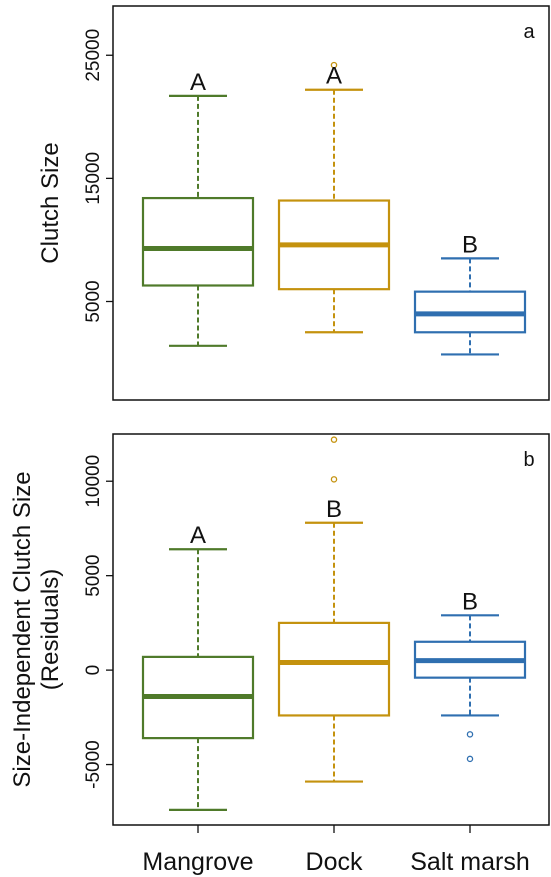 Image resolution: width=551 pixels, height=877 pixels. What do you see at coordinates (334, 669) in the screenshot?
I see `panel-b-box-1-iqr` at bounding box center [334, 669].